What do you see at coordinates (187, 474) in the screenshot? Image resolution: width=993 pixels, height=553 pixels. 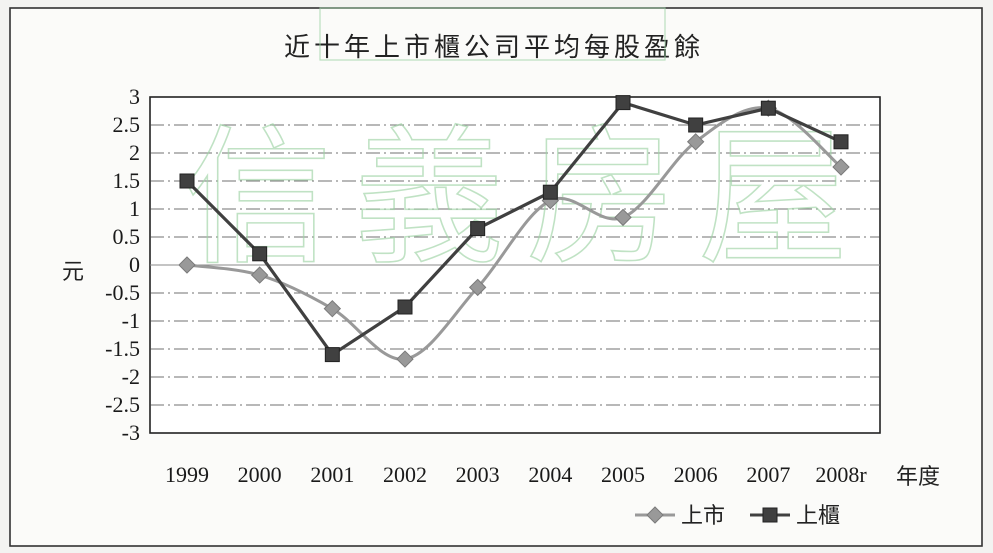 I see `x-tick-label: 1999` at bounding box center [187, 474].